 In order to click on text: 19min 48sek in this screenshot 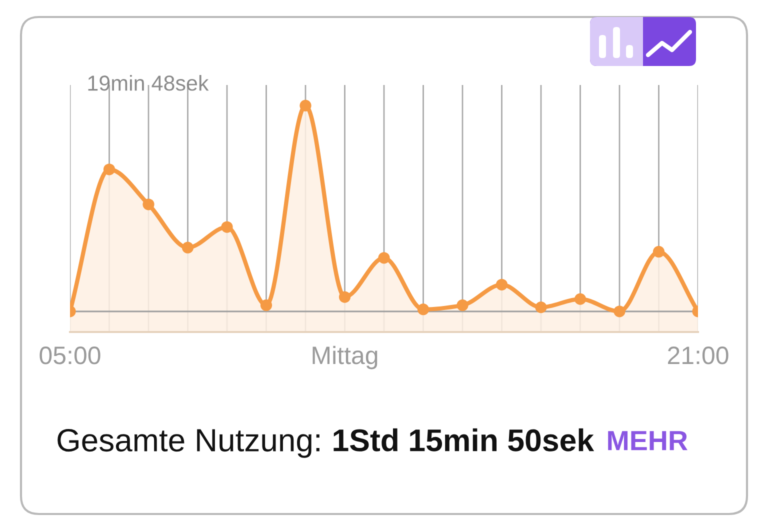, I will do `click(148, 82)`.